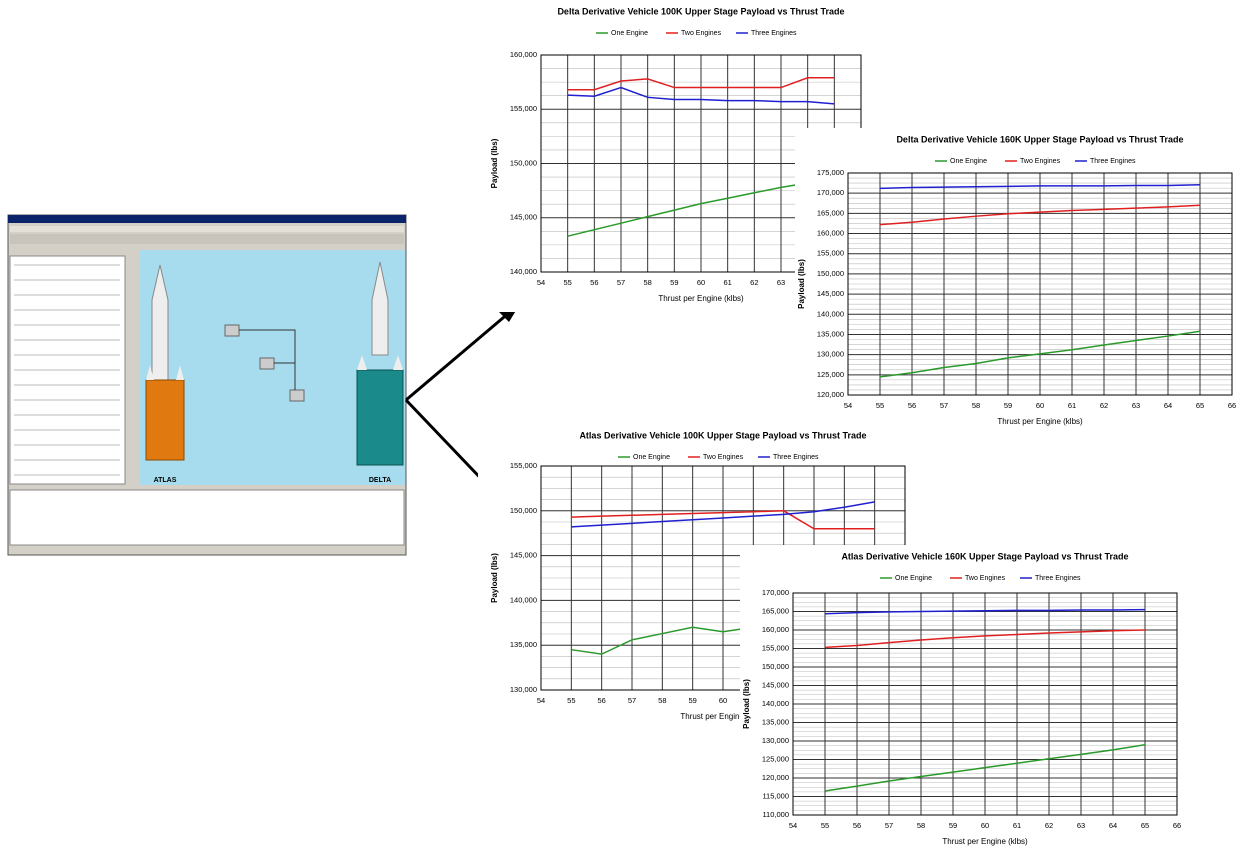 The width and height of the screenshot is (1238, 851). I want to click on delta-rocket, so click(380, 363).